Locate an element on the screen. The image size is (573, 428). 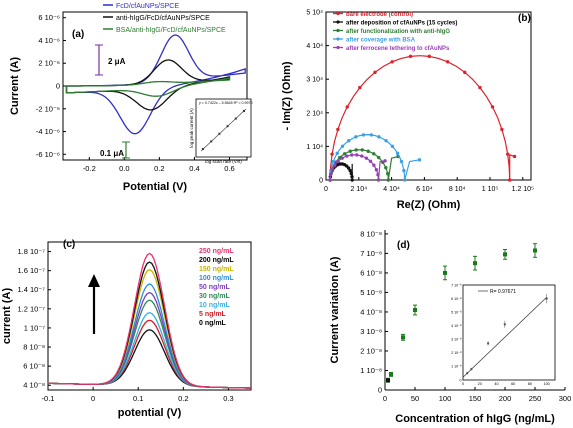
inset-x-tick-label: 100 is located at coordinates (546, 384).